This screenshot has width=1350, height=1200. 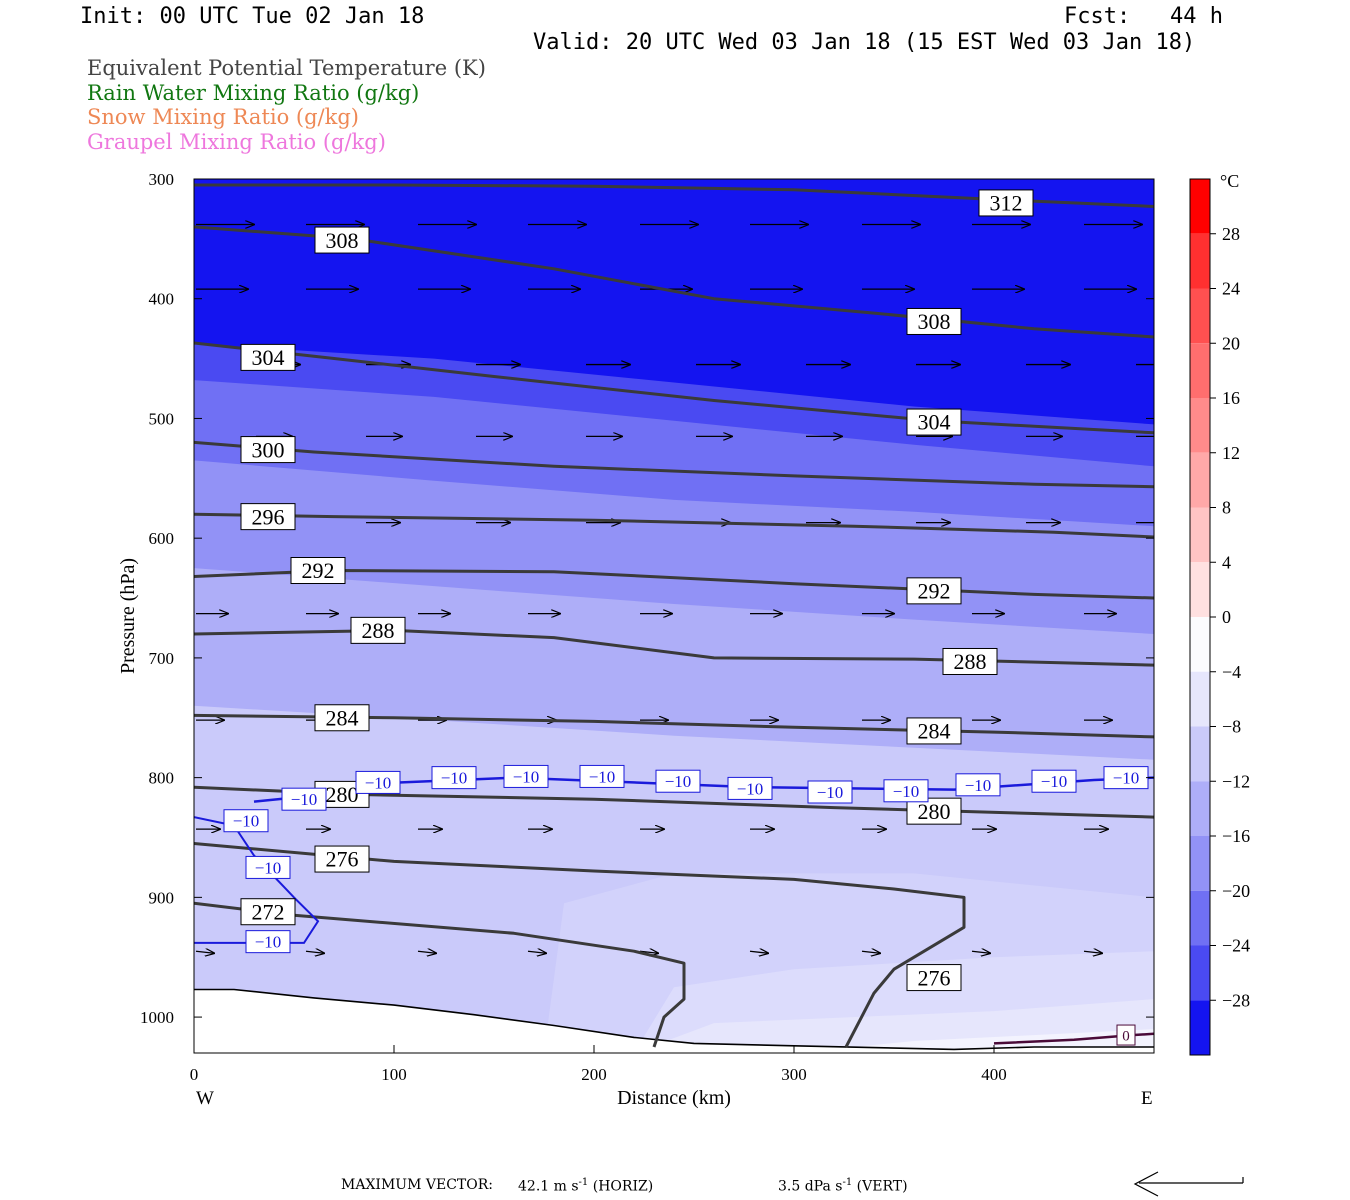 I want to click on legend-graupel: Graupel Mixing Ratio (g/kg), so click(x=236, y=142).